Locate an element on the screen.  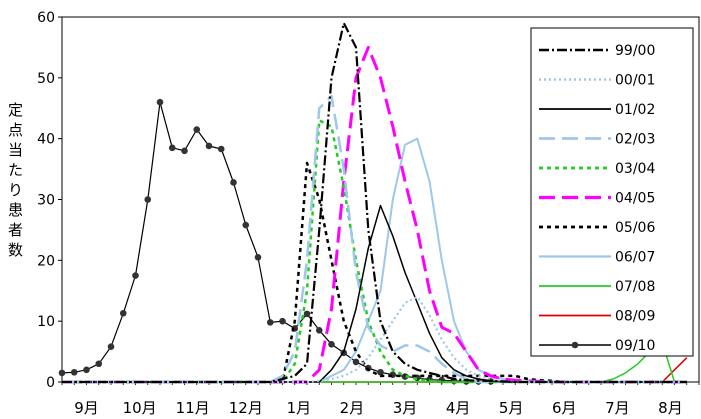
legend-label: 08/09 is located at coordinates (635, 317).